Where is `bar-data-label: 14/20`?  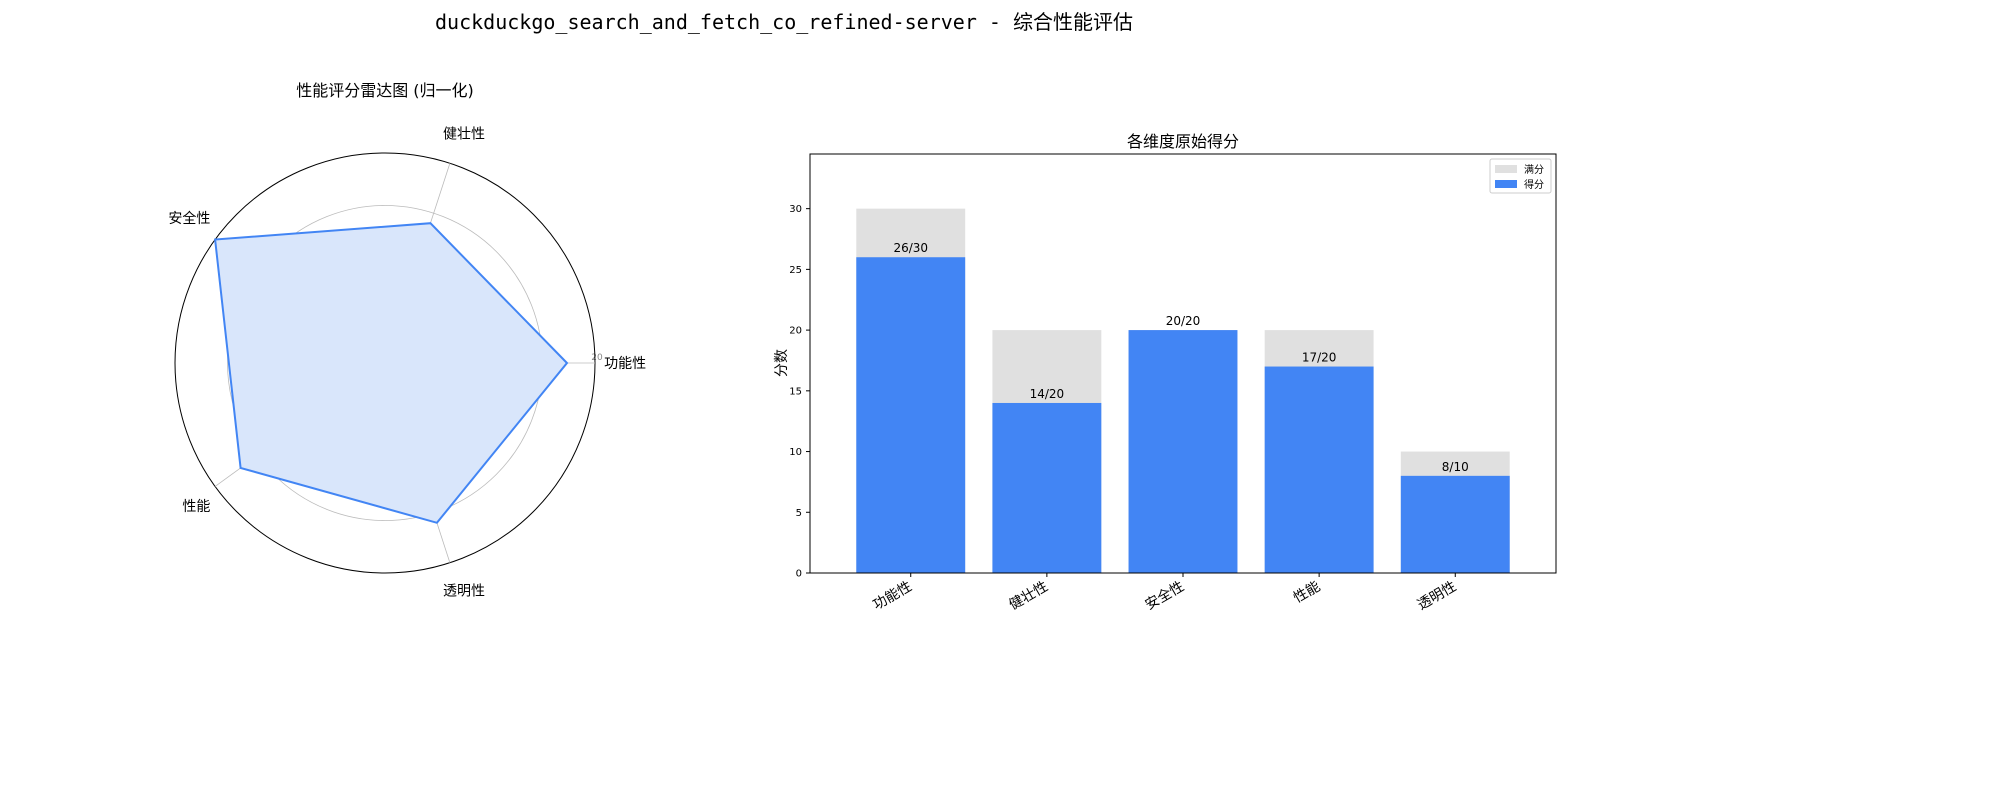
bar-data-label: 14/20 is located at coordinates (1047, 394).